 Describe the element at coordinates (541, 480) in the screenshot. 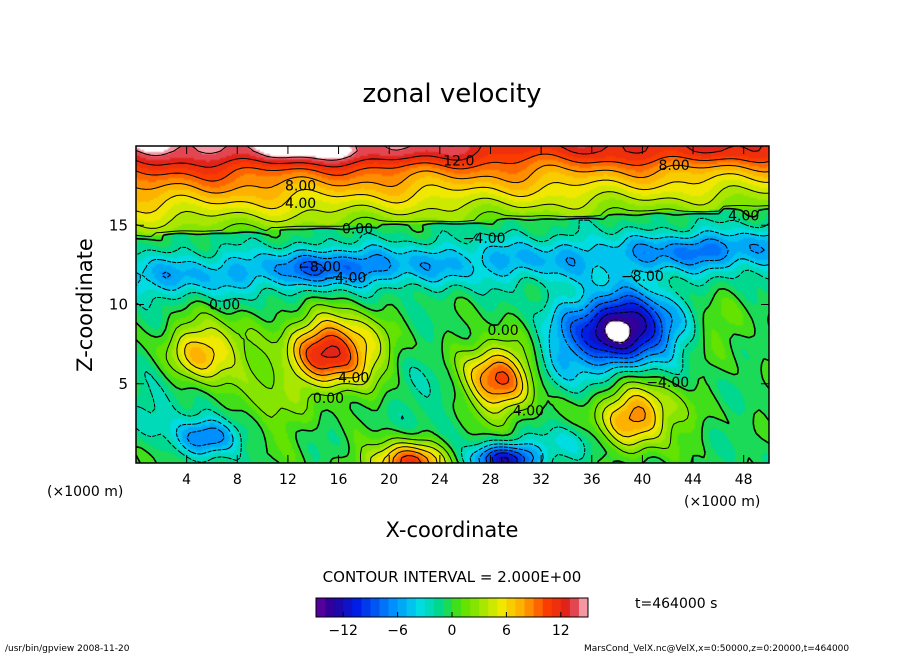

I see `x-tick-label: 32` at that location.